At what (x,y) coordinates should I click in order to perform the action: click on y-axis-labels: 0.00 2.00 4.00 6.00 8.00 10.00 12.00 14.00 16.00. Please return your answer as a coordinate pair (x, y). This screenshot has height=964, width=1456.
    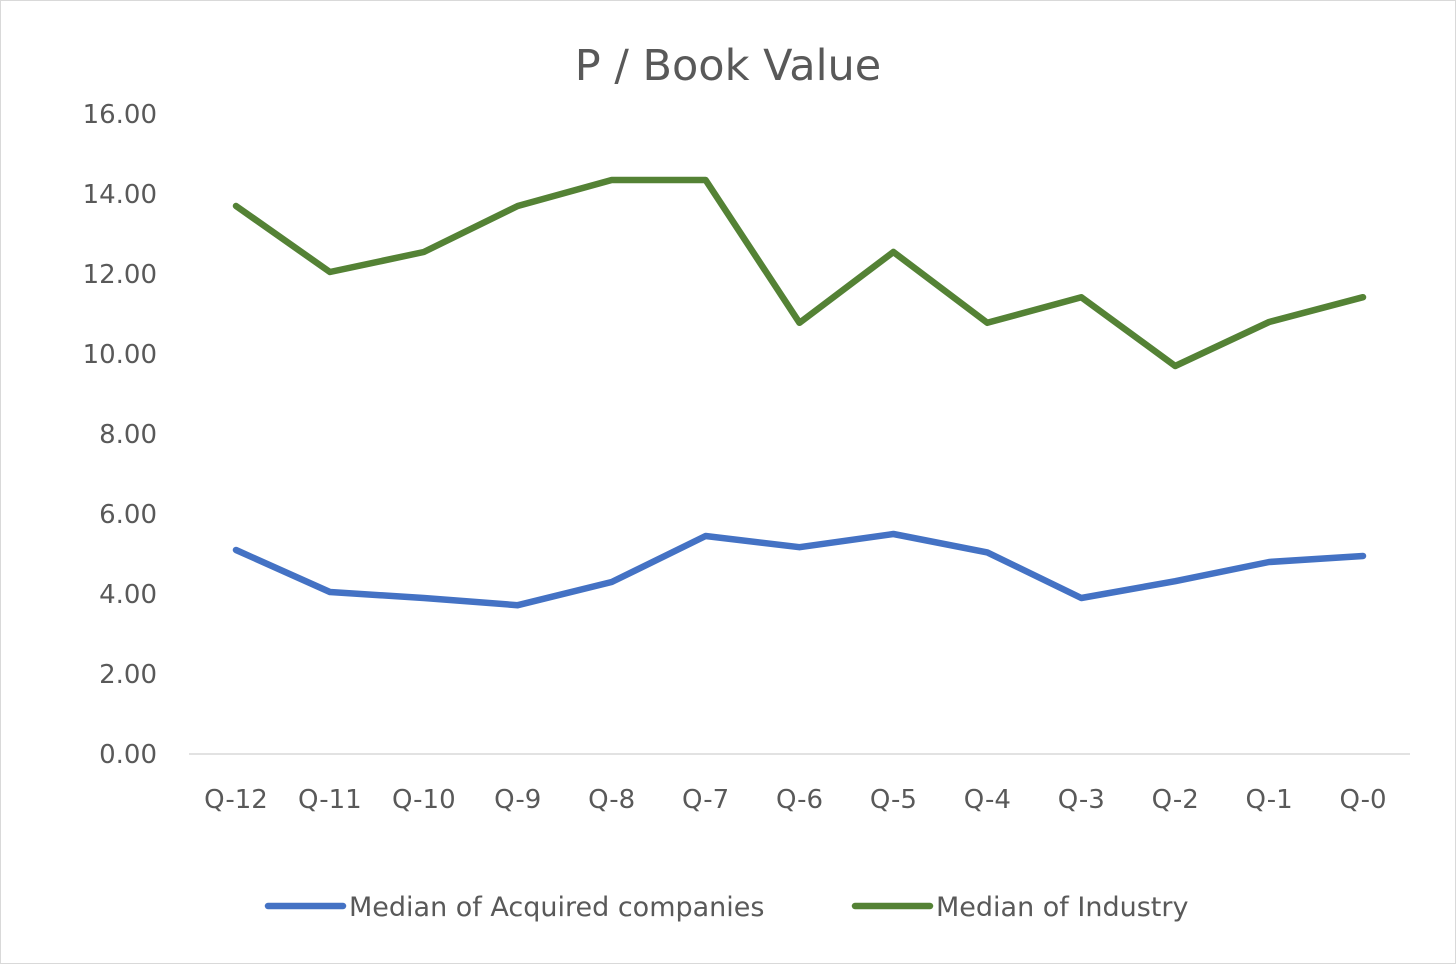
    Looking at the image, I should click on (120, 435).